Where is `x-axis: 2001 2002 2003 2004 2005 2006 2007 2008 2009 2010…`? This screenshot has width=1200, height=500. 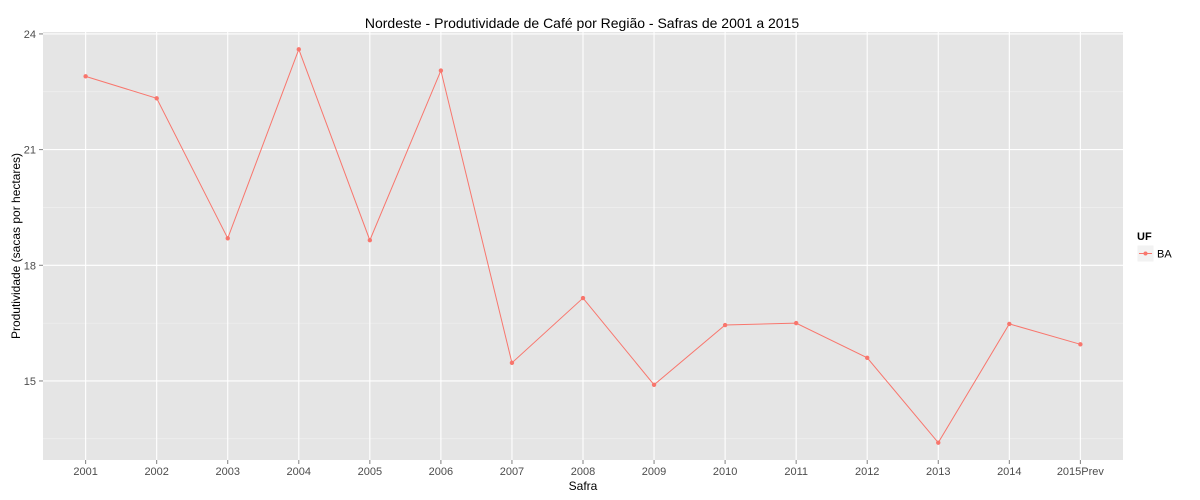
x-axis: 2001 2002 2003 2004 2005 2006 2007 2008 2009 2010… is located at coordinates (588, 469).